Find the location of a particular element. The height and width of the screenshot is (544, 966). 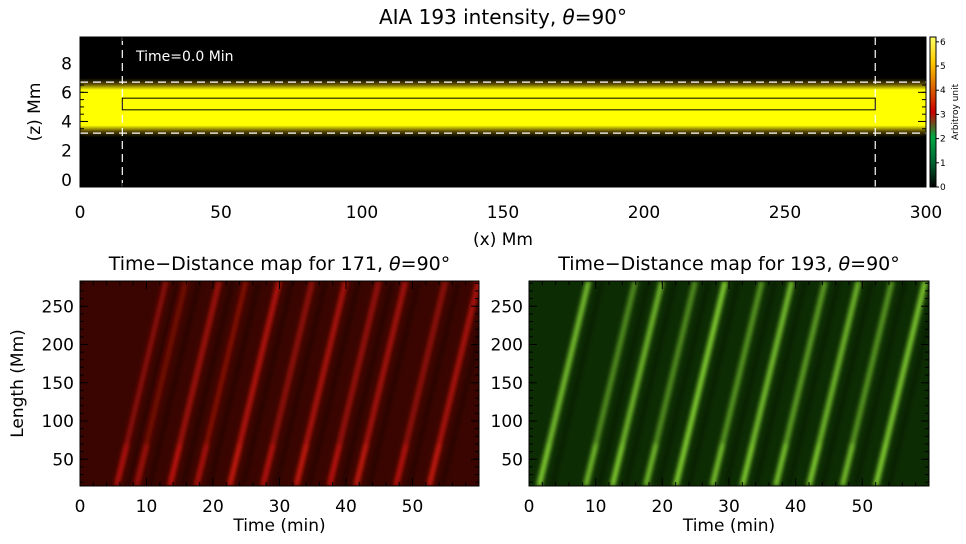

colorbar-tick-label: 6 is located at coordinates (943, 43).